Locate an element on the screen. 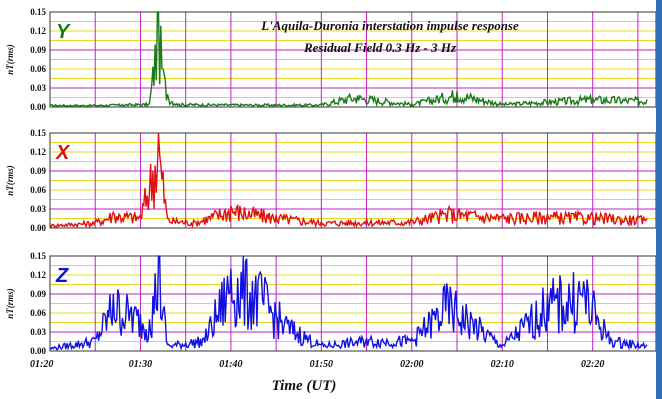 The height and width of the screenshot is (399, 662). x-tick-label: 02:00 is located at coordinates (411, 364).